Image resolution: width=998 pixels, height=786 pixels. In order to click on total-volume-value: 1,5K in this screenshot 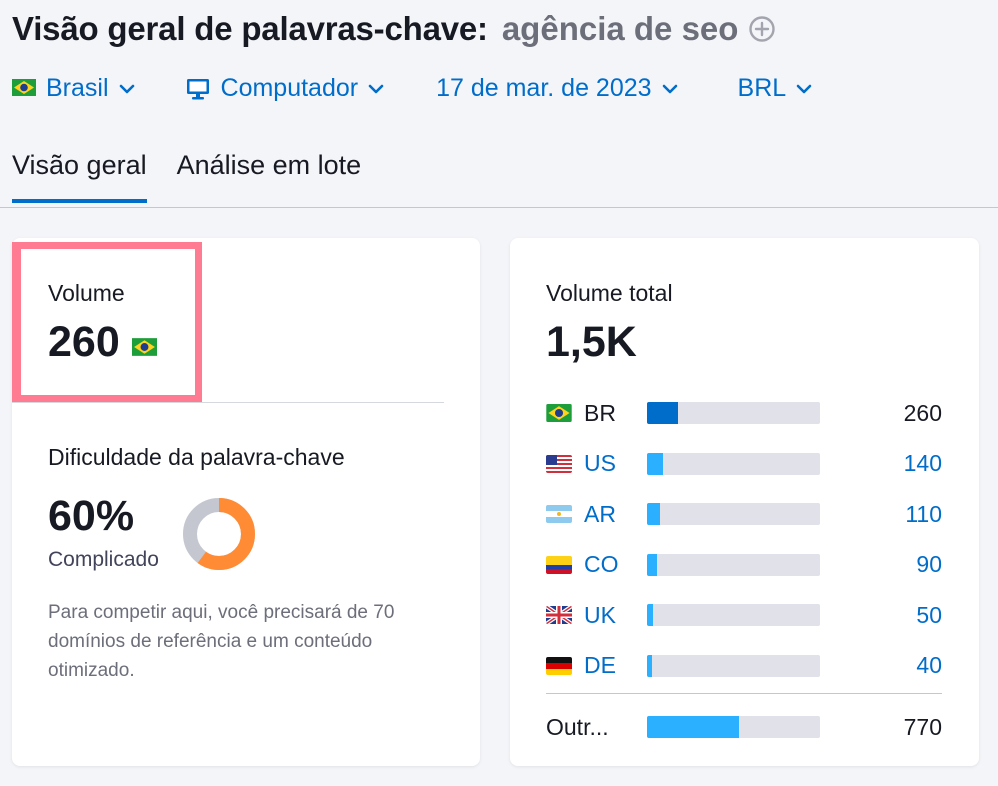, I will do `click(591, 342)`.